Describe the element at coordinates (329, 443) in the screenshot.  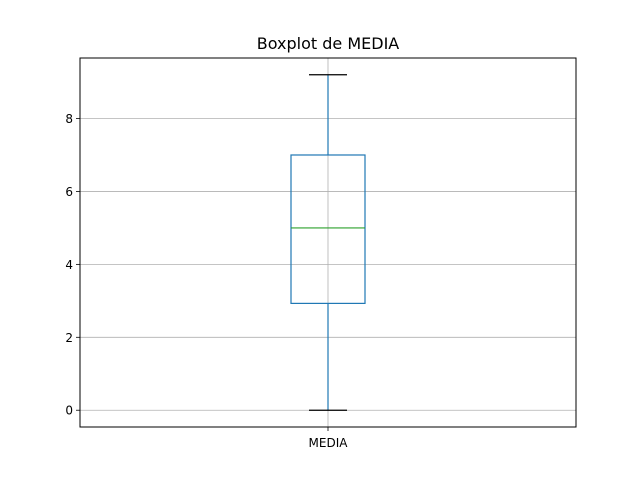
I see `x-tick-label: MEDIA` at that location.